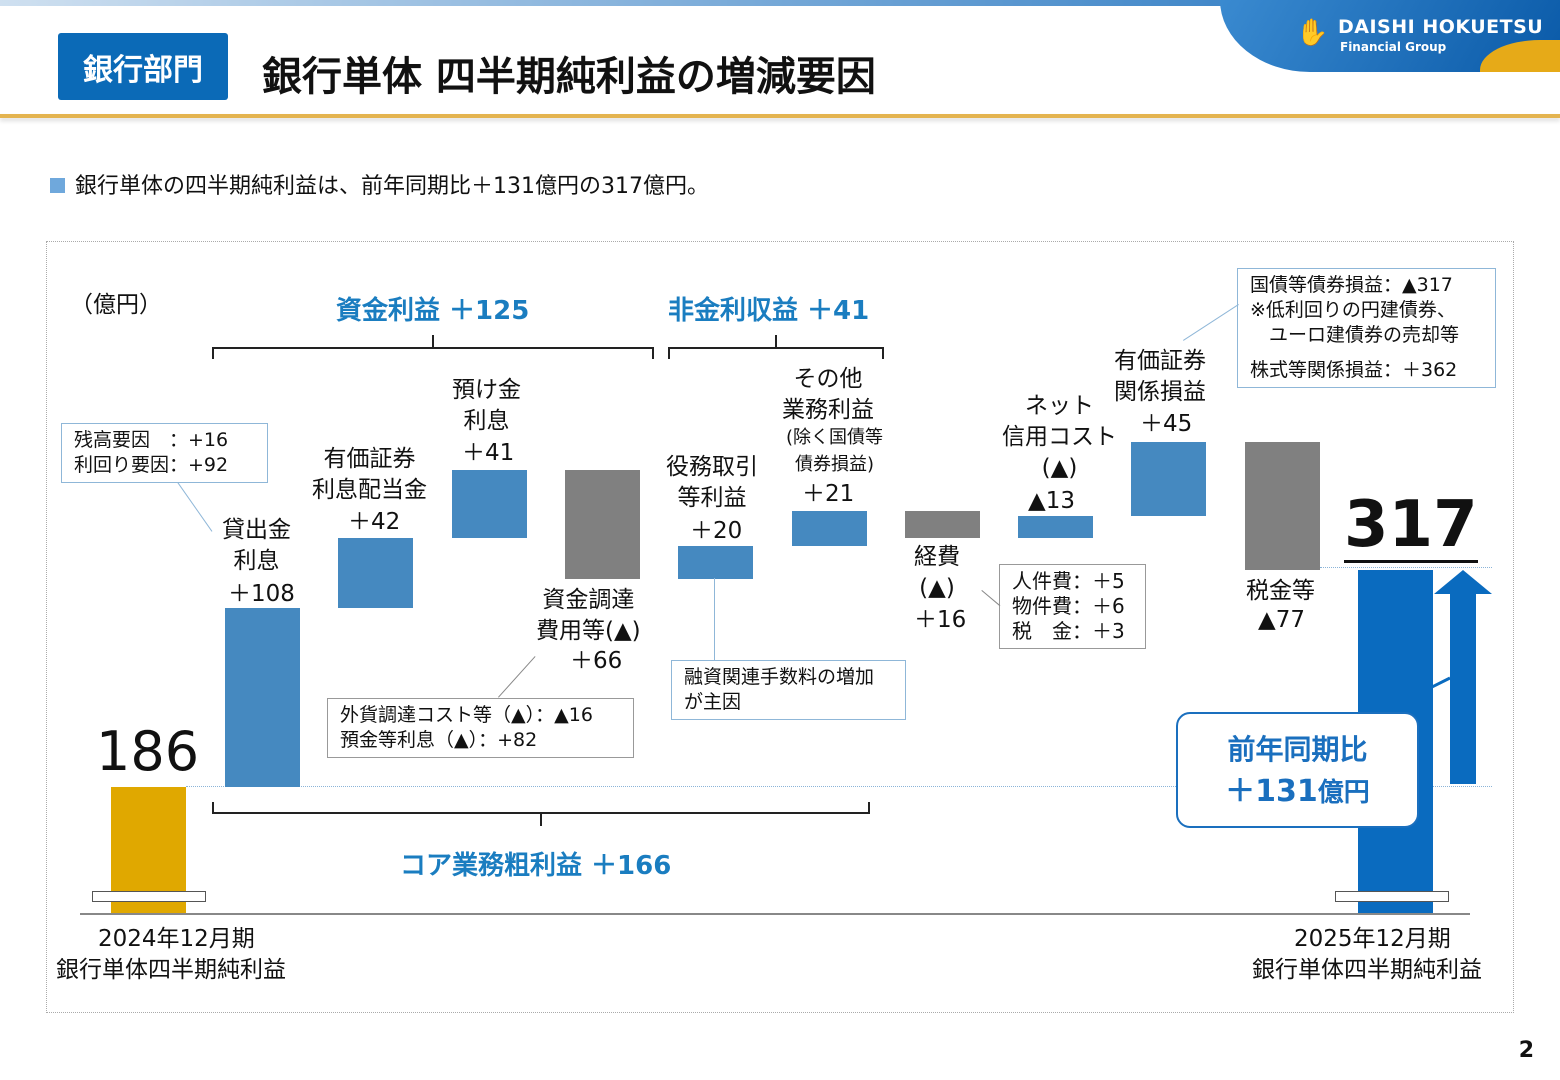 Image resolution: width=1560 pixels, height=1080 pixels. I want to click on step-label: 資金調達 費用等(▲), so click(588, 615).